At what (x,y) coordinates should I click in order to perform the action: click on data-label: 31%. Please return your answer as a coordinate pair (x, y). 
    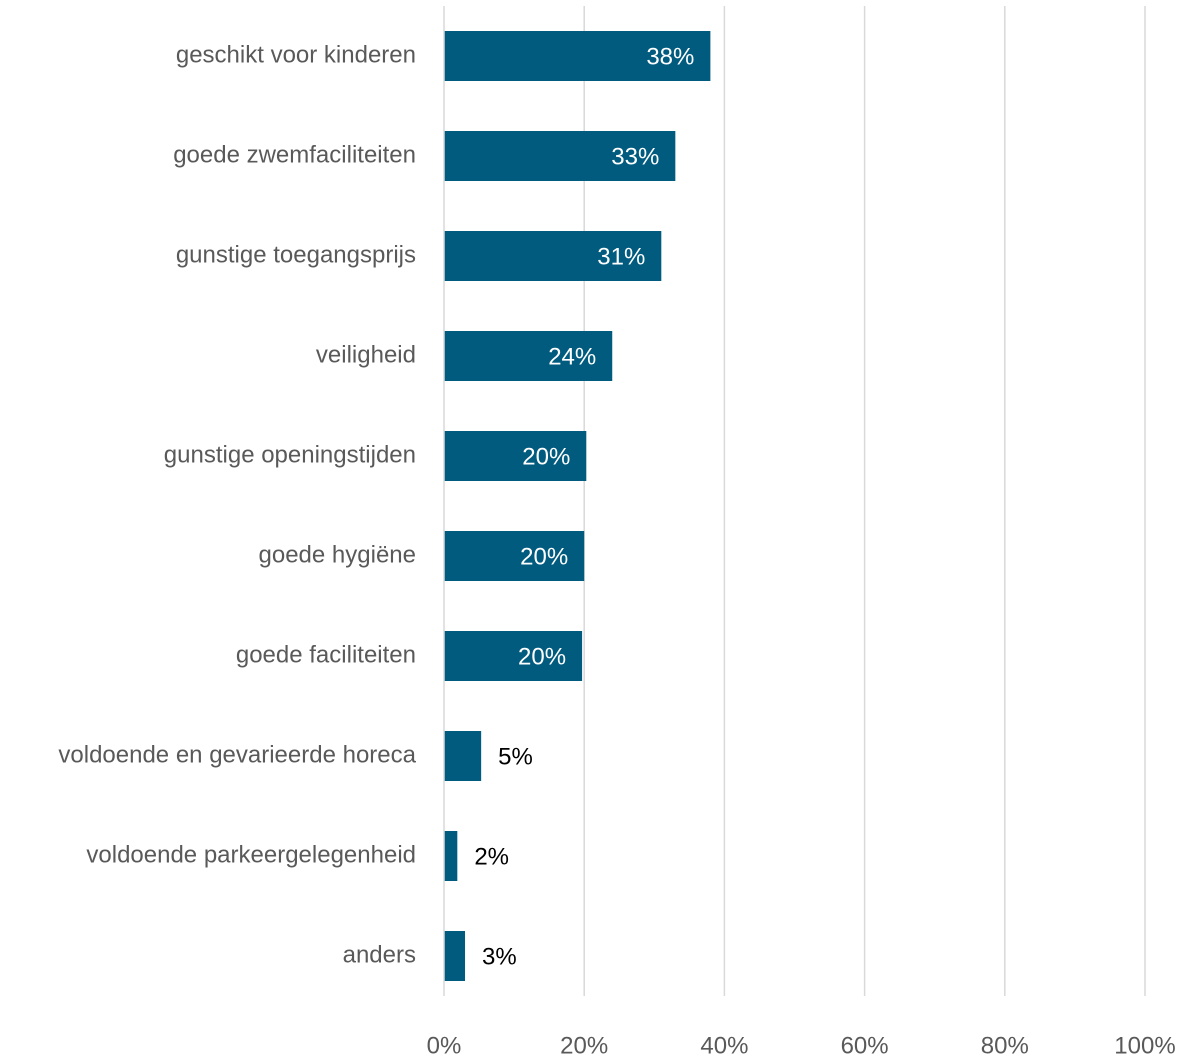
    Looking at the image, I should click on (621, 256).